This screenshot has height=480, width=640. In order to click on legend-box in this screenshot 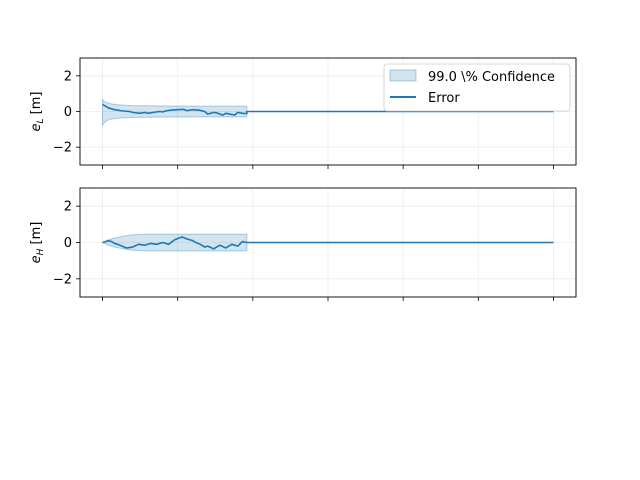, I will do `click(477, 87)`.